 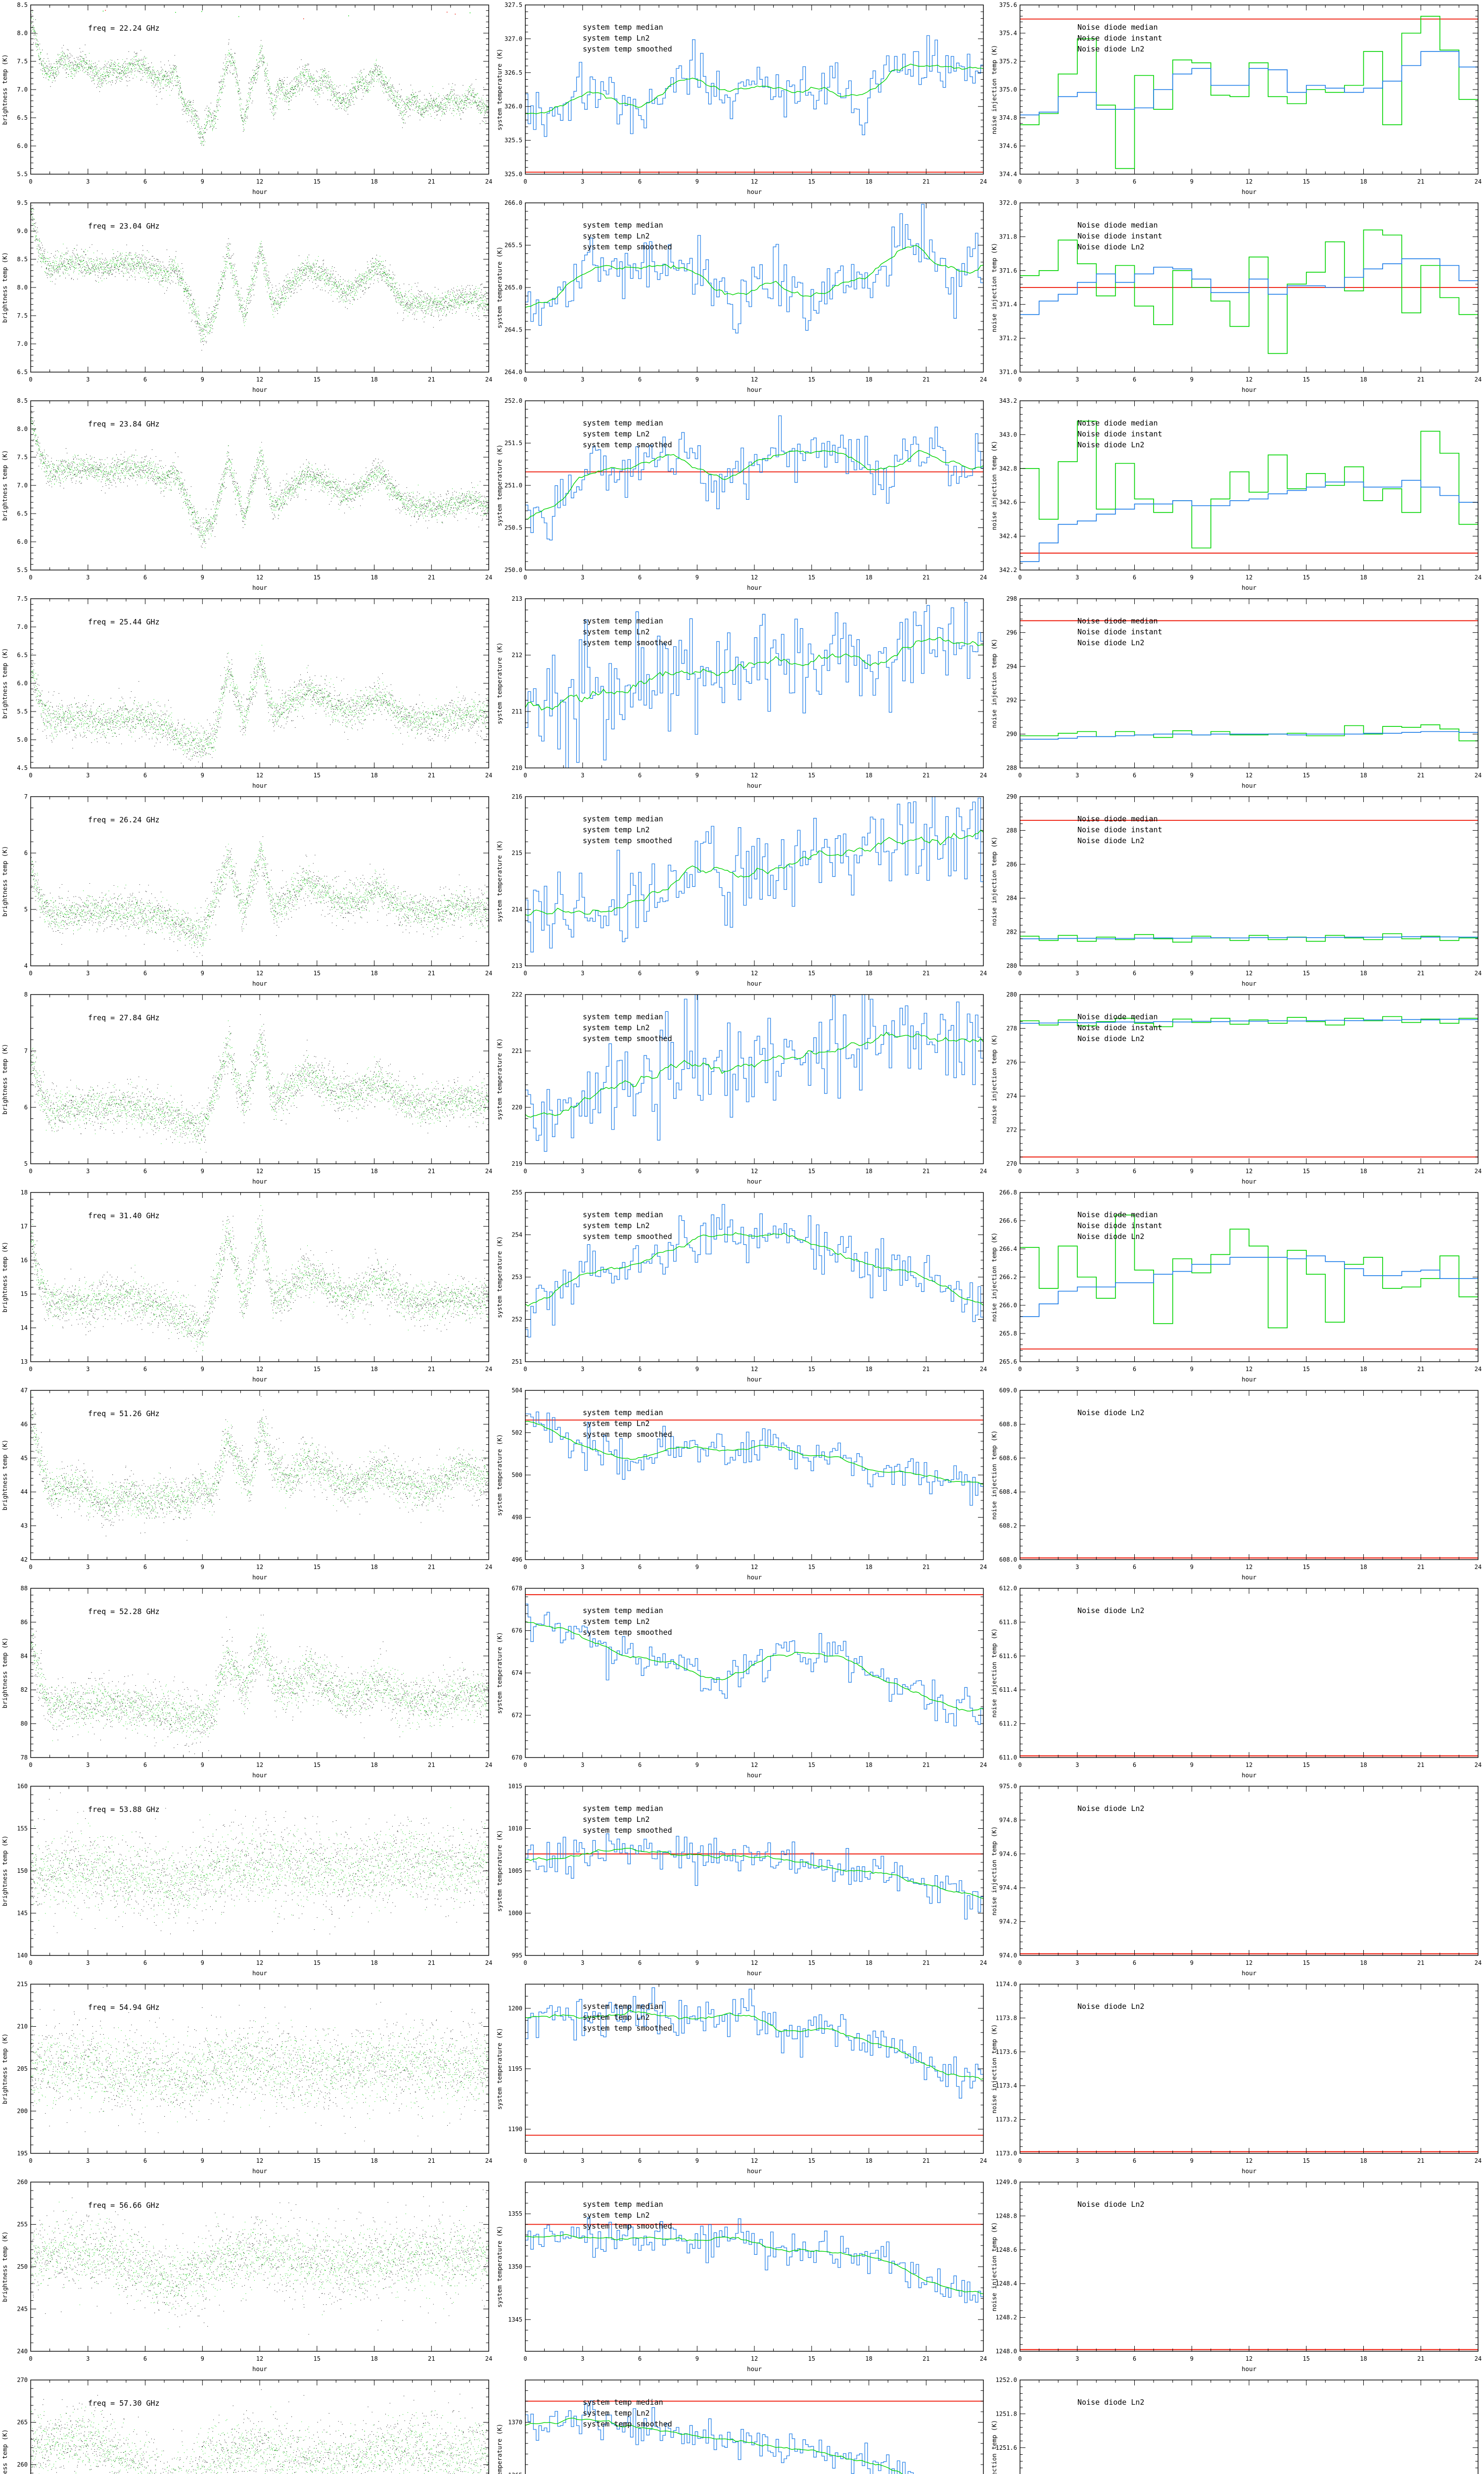 What do you see at coordinates (22, 1985) in the screenshot?
I see `svg-text: 215` at bounding box center [22, 1985].